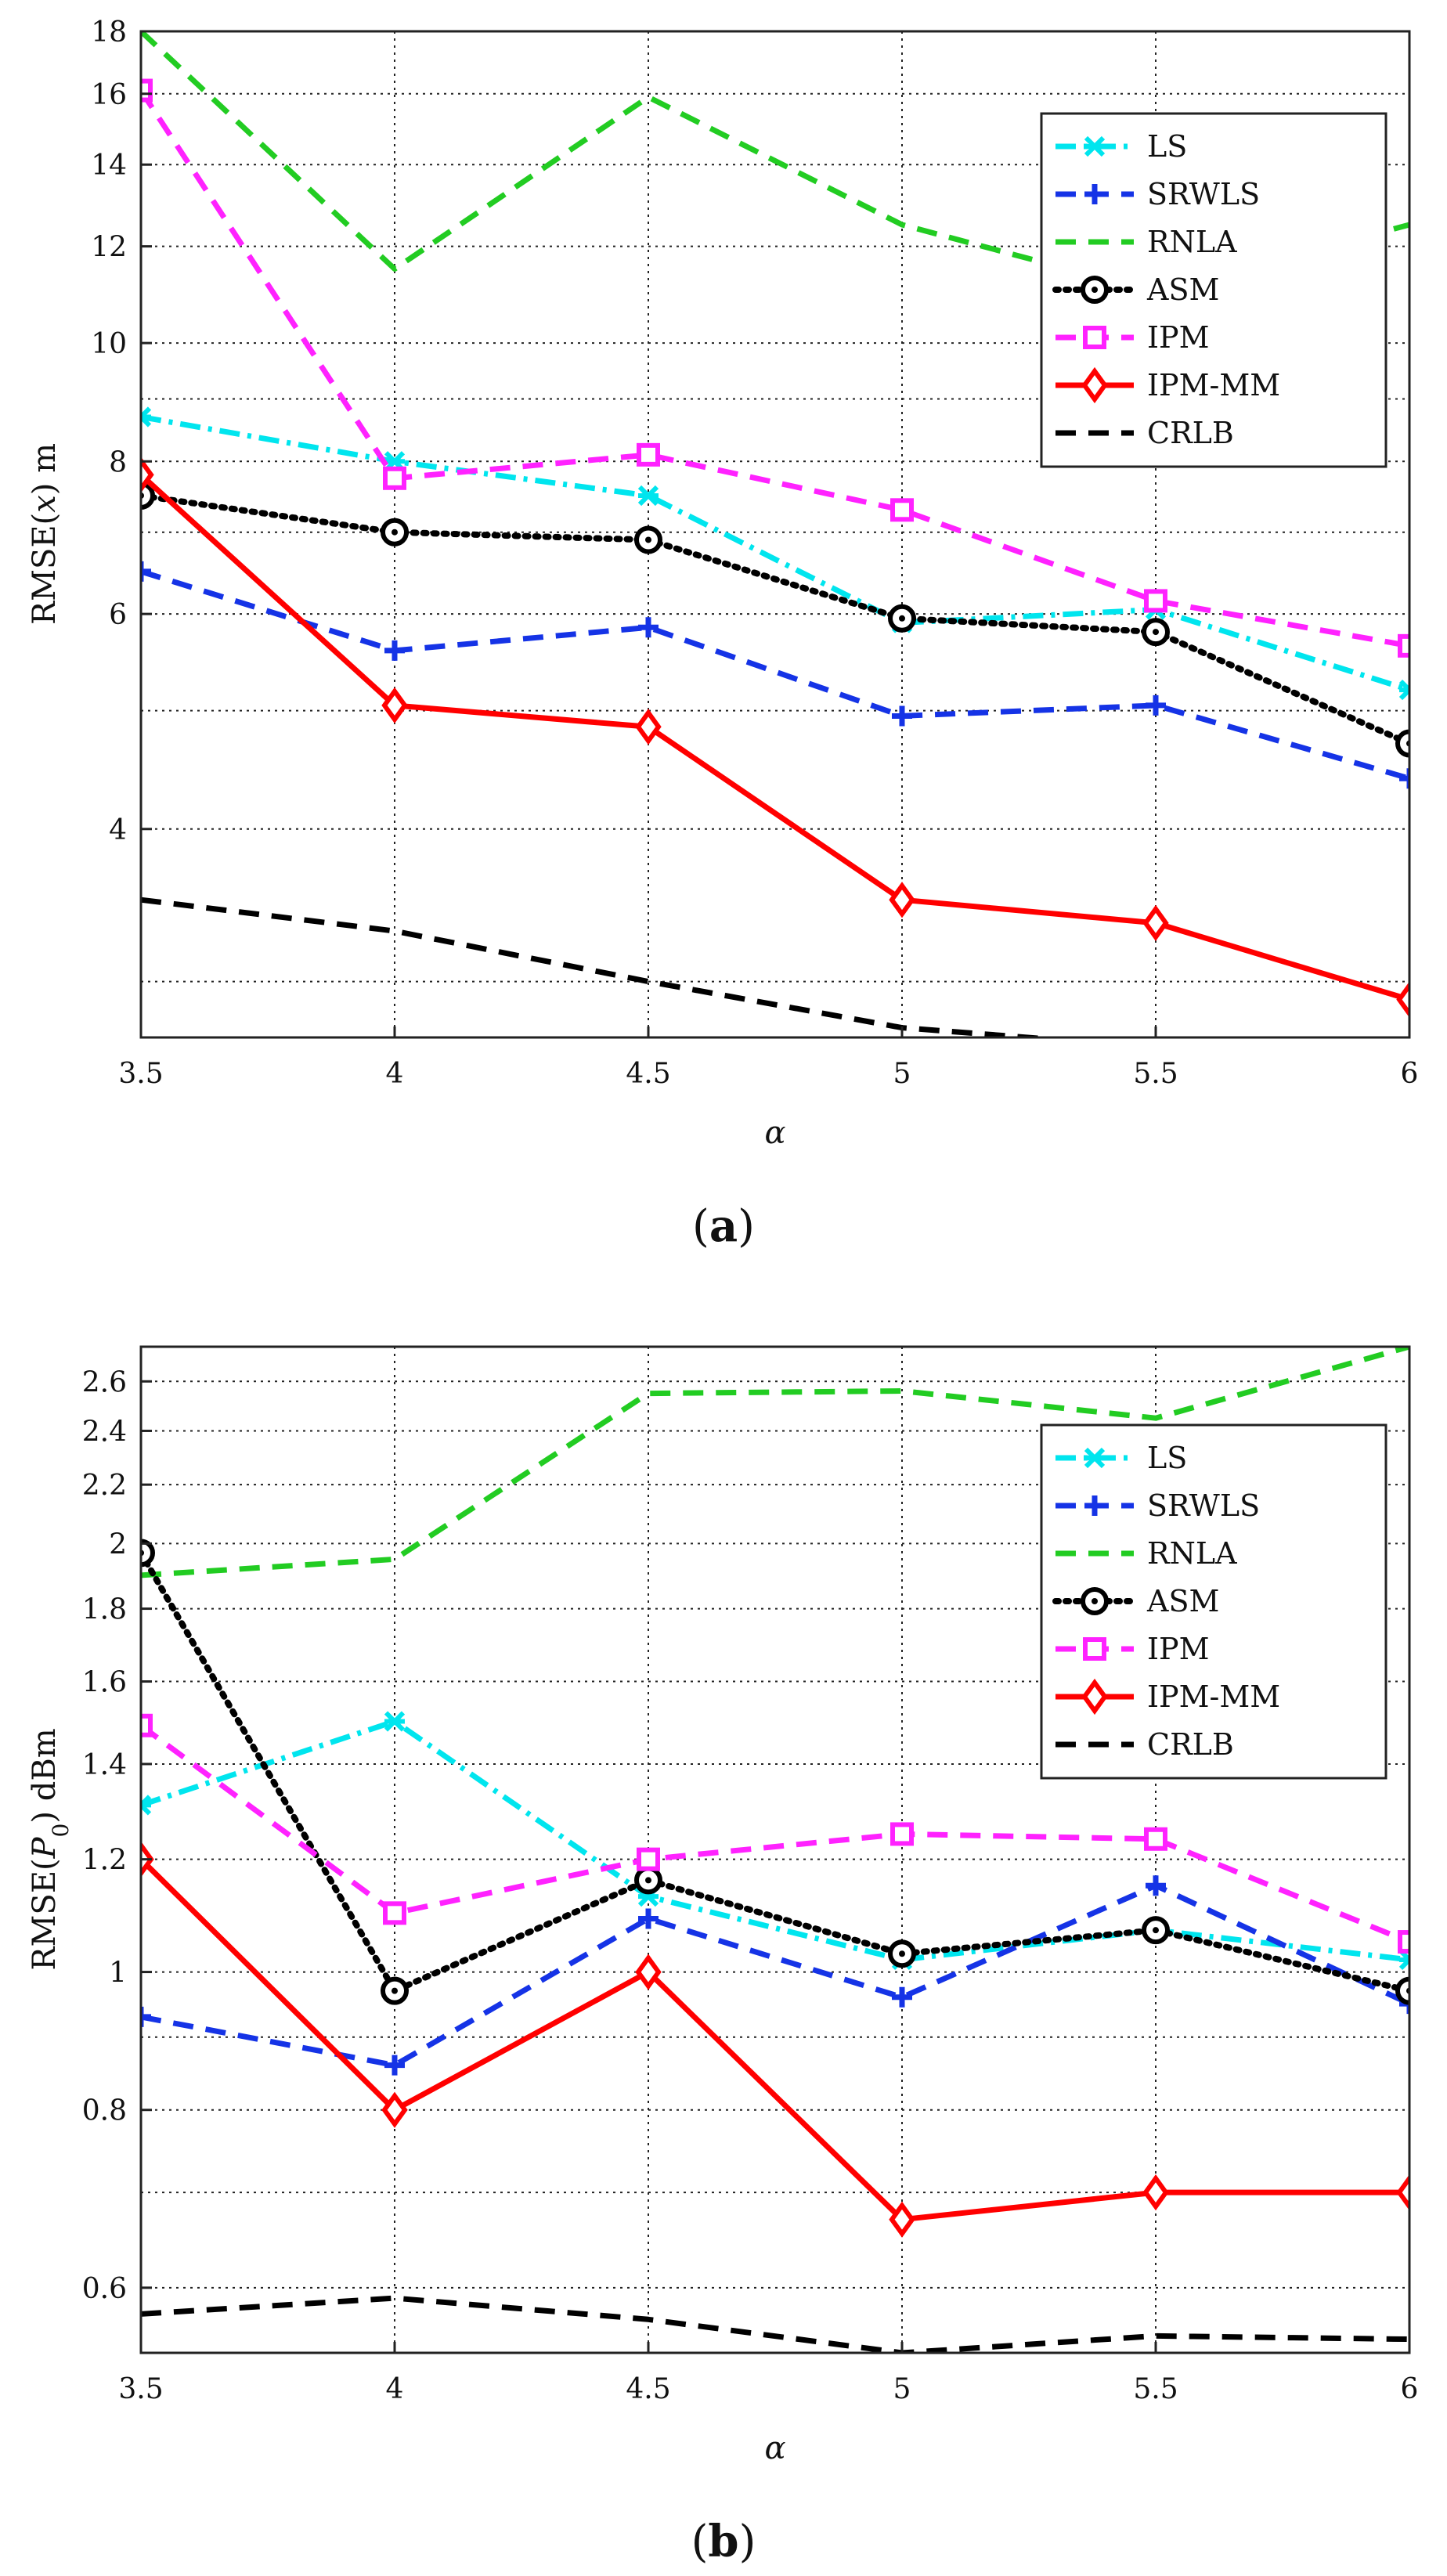  Describe the element at coordinates (109, 166) in the screenshot. I see `y-tick-label: 14` at that location.